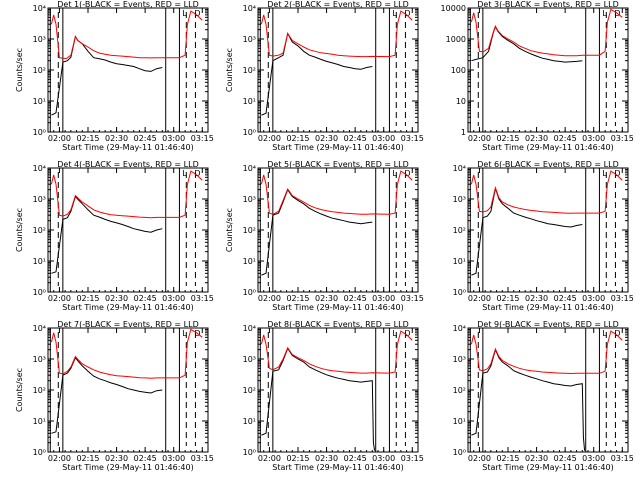  Describe the element at coordinates (456, 39) in the screenshot. I see `y-tick-label: 1000` at that location.